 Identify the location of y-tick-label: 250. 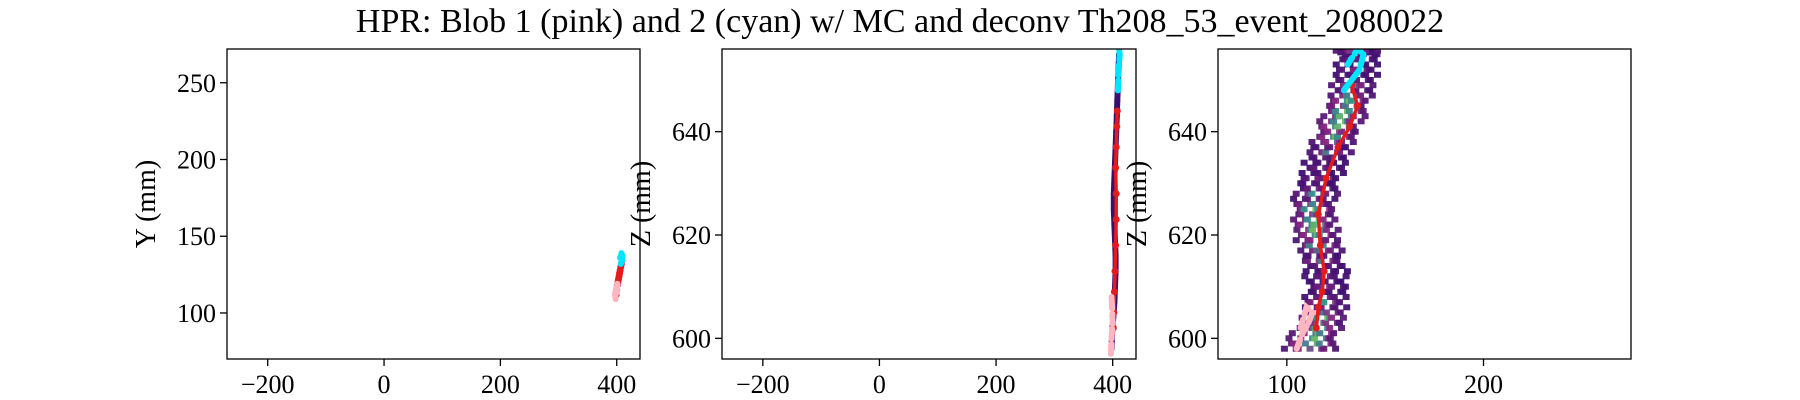
(196, 83).